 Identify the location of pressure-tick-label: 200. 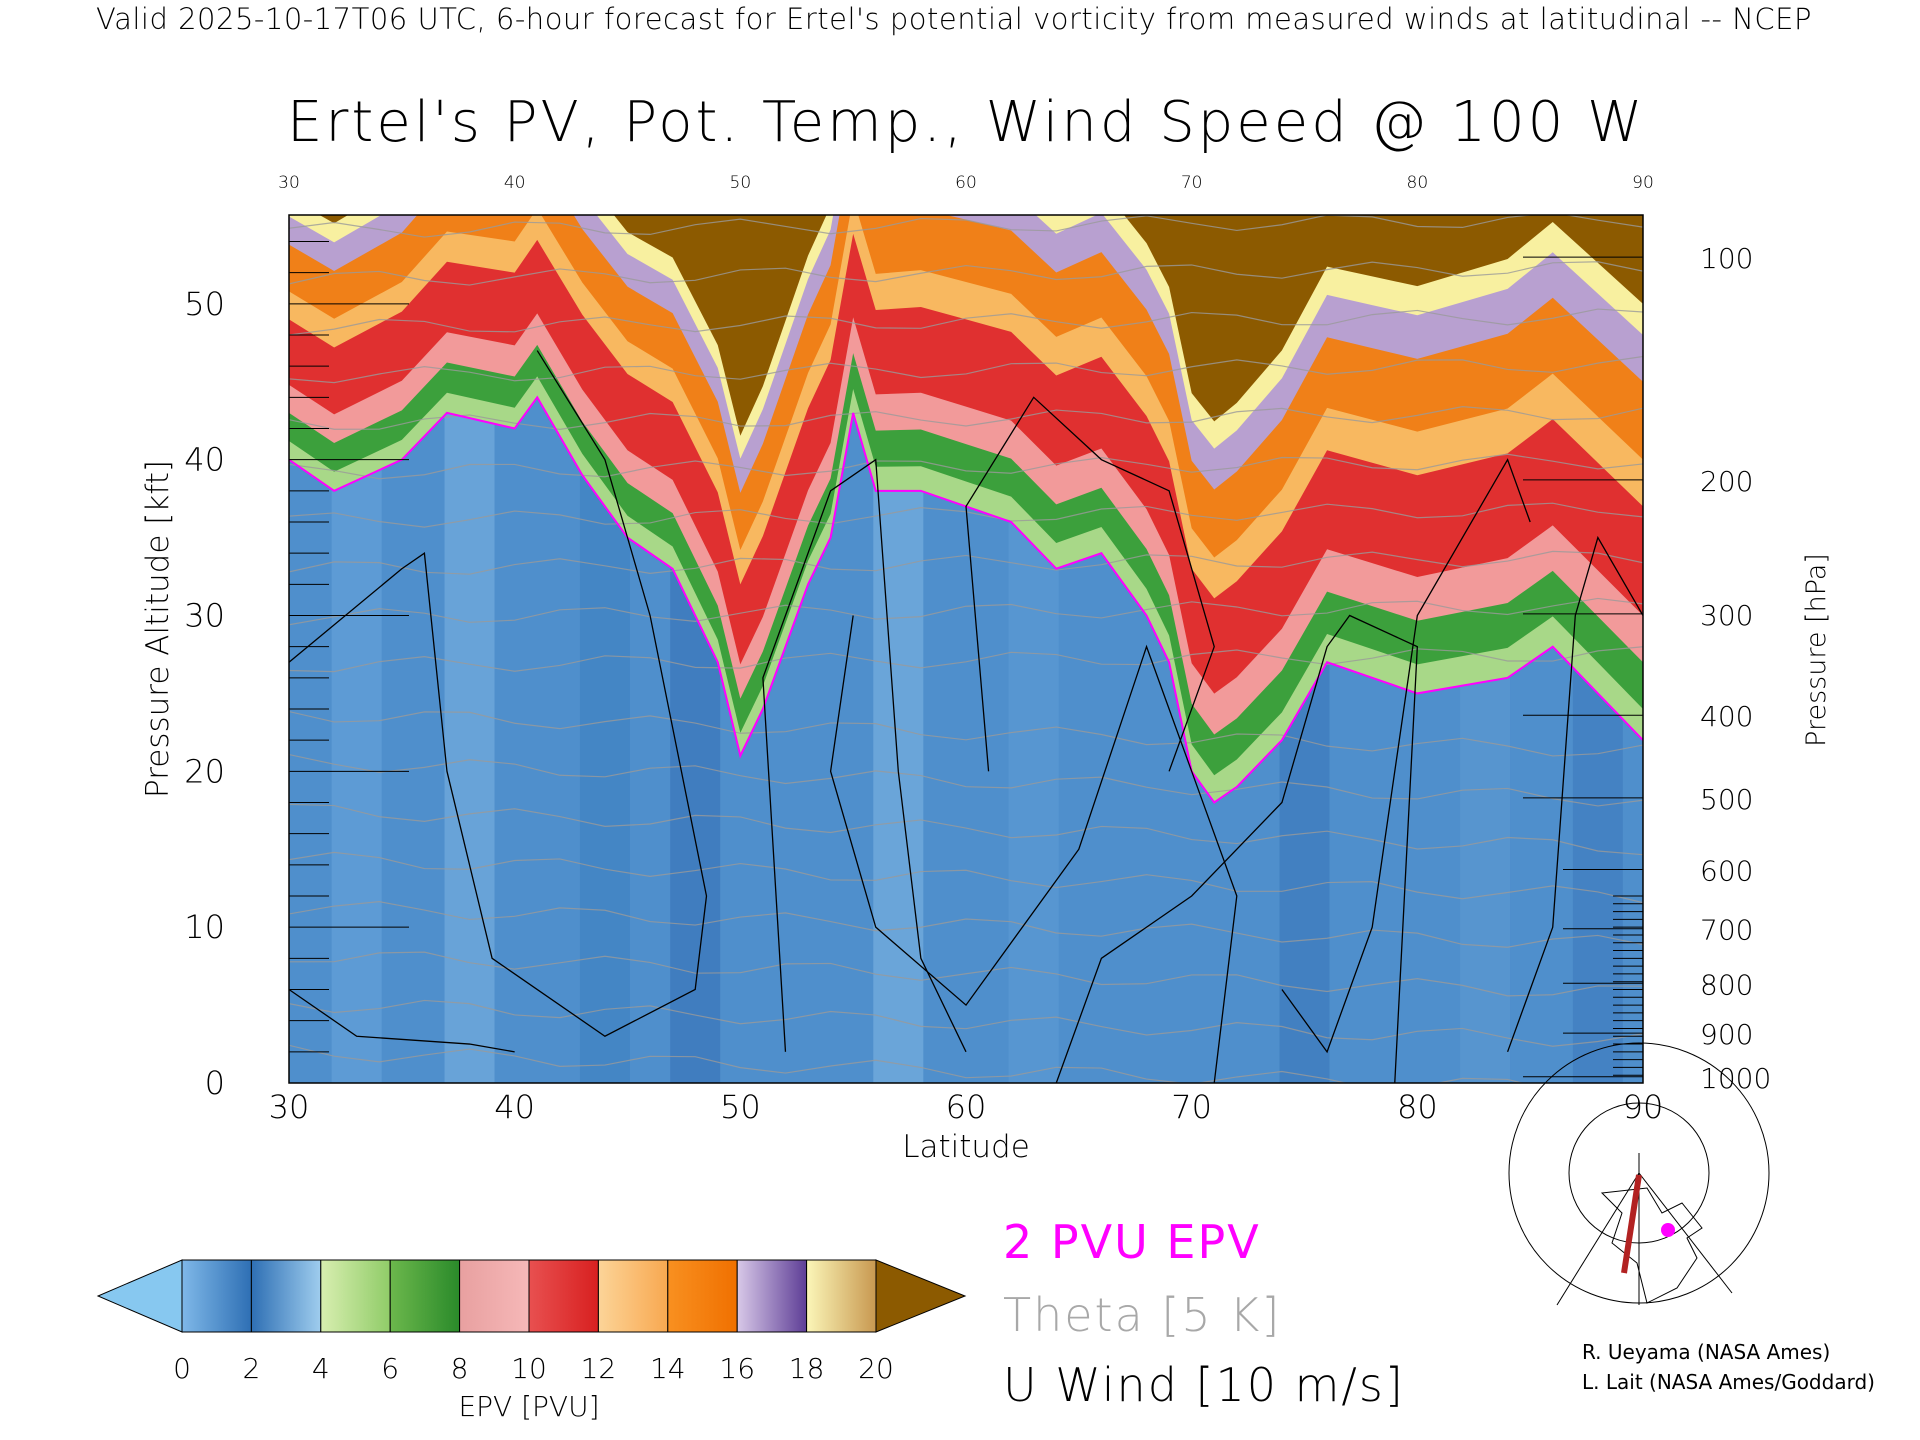
(1726, 481).